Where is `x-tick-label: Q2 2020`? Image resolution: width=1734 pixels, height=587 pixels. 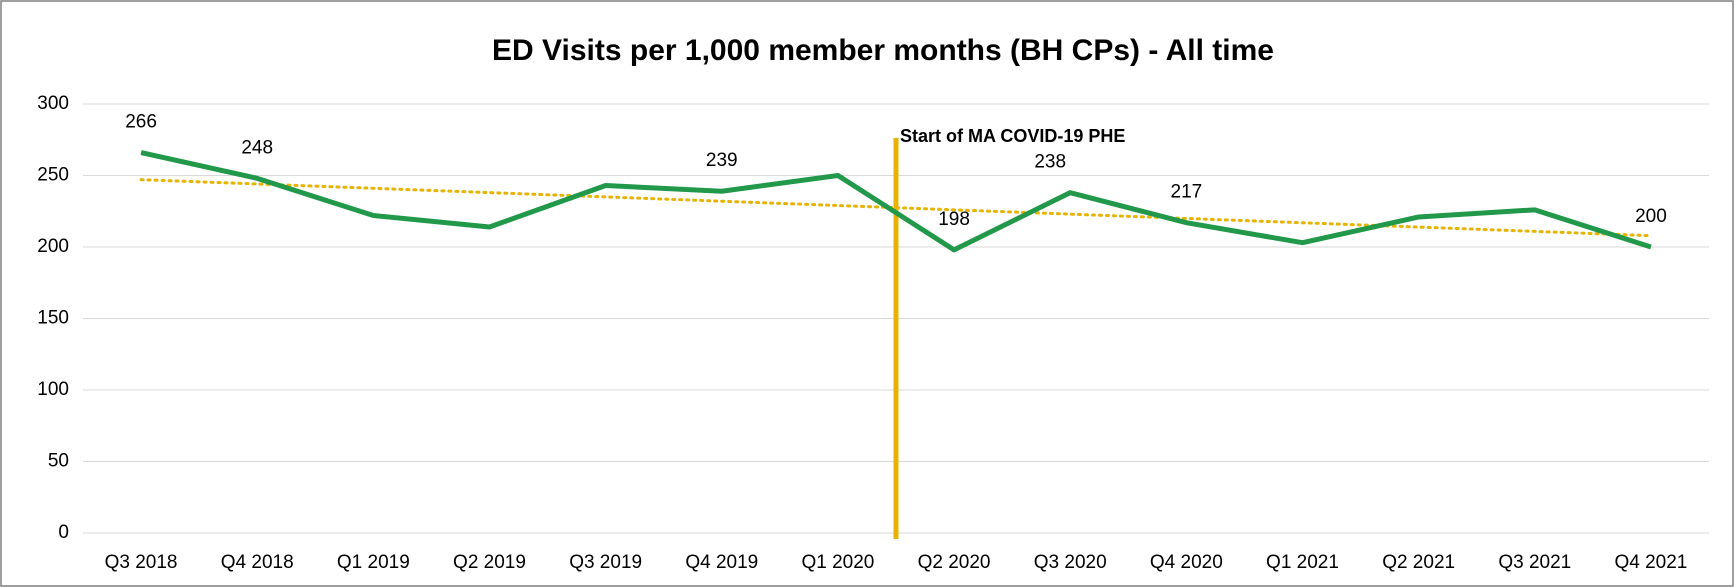 x-tick-label: Q2 2020 is located at coordinates (954, 562).